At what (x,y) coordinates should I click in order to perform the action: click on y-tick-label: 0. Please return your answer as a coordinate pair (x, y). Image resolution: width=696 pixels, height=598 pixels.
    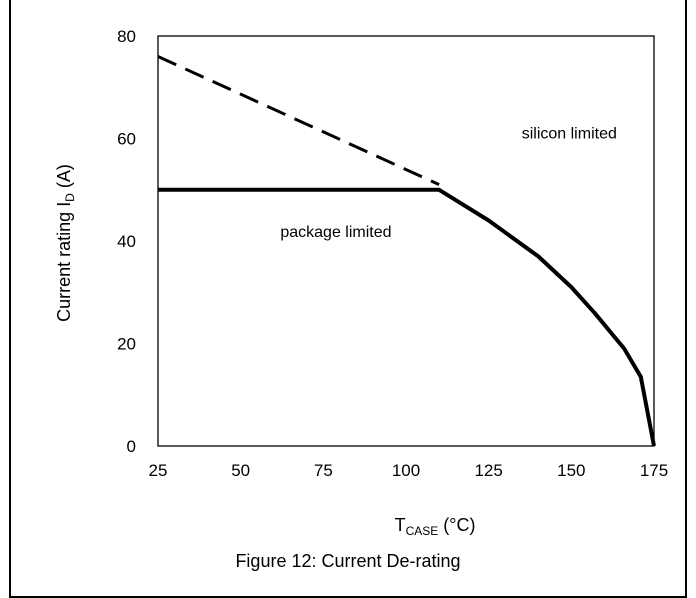
    Looking at the image, I should click on (131, 446).